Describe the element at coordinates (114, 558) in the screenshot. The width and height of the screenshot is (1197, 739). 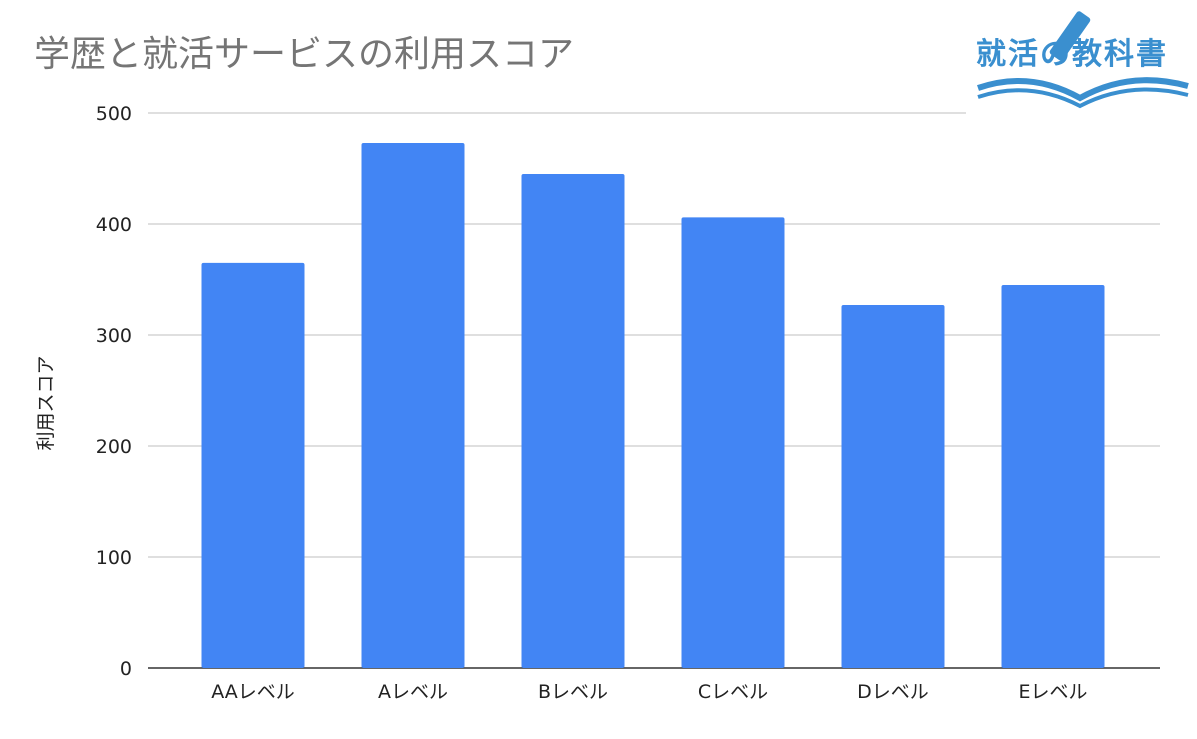
I see `y-tick-label: 100` at that location.